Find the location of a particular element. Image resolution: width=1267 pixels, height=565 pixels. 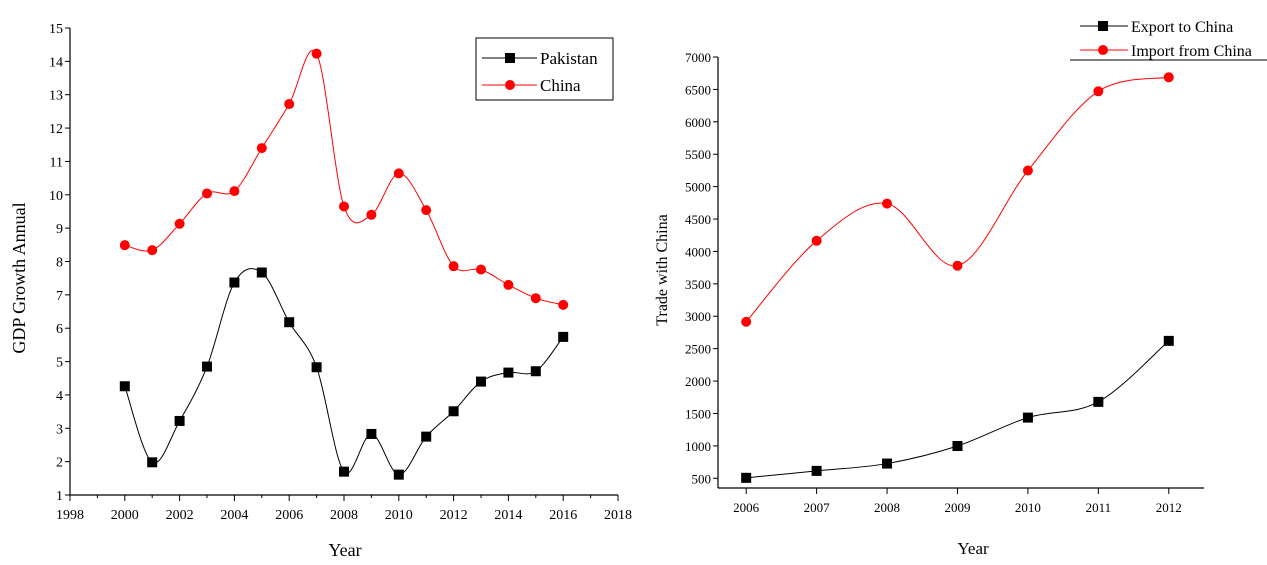

y-tick-label: 6500 is located at coordinates (698, 89).